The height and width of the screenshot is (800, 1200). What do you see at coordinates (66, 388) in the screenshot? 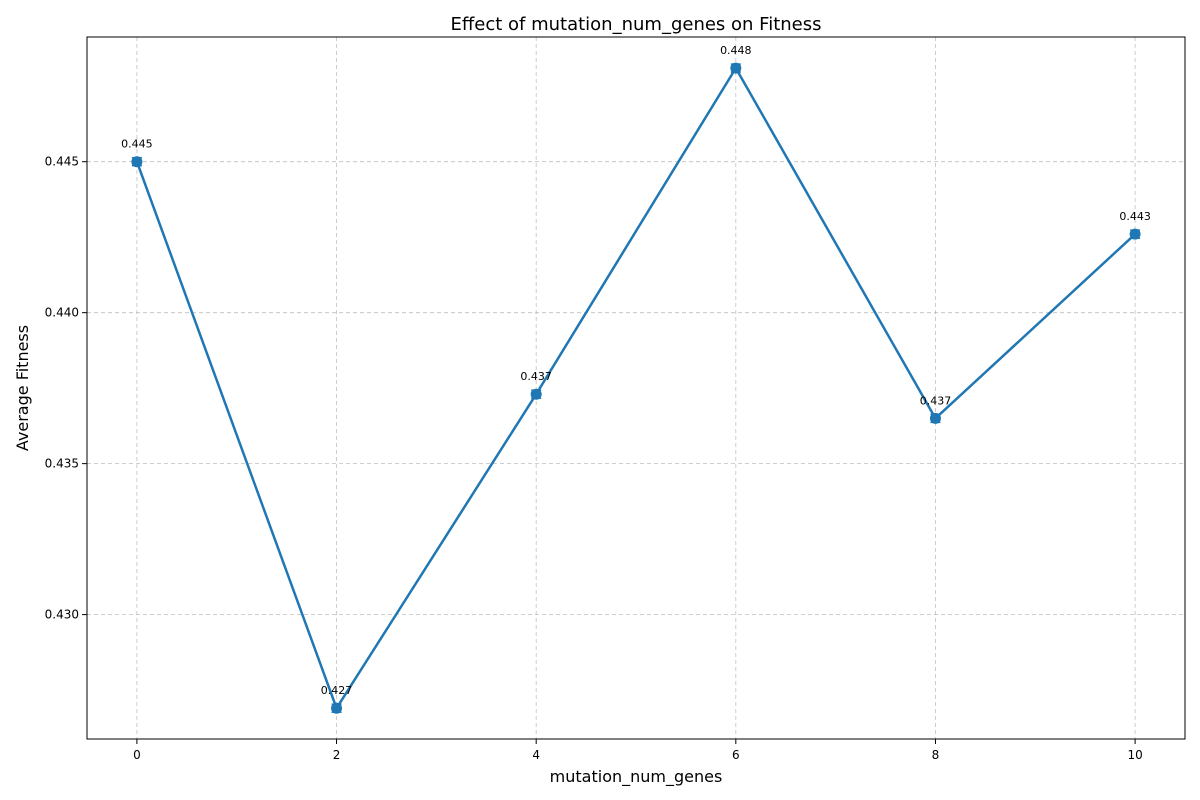
I see `y-axis-ticks: 0.430 0.435 0.440 0.445` at bounding box center [66, 388].